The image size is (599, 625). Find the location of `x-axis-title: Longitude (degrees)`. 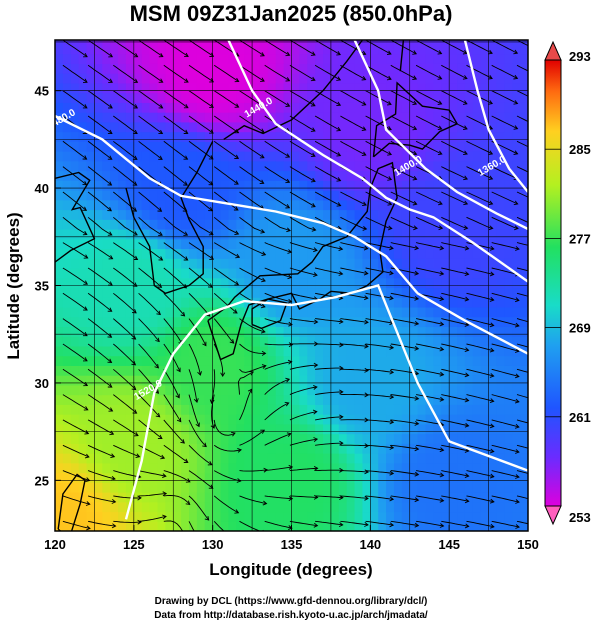

x-axis-title: Longitude (degrees) is located at coordinates (290, 569).